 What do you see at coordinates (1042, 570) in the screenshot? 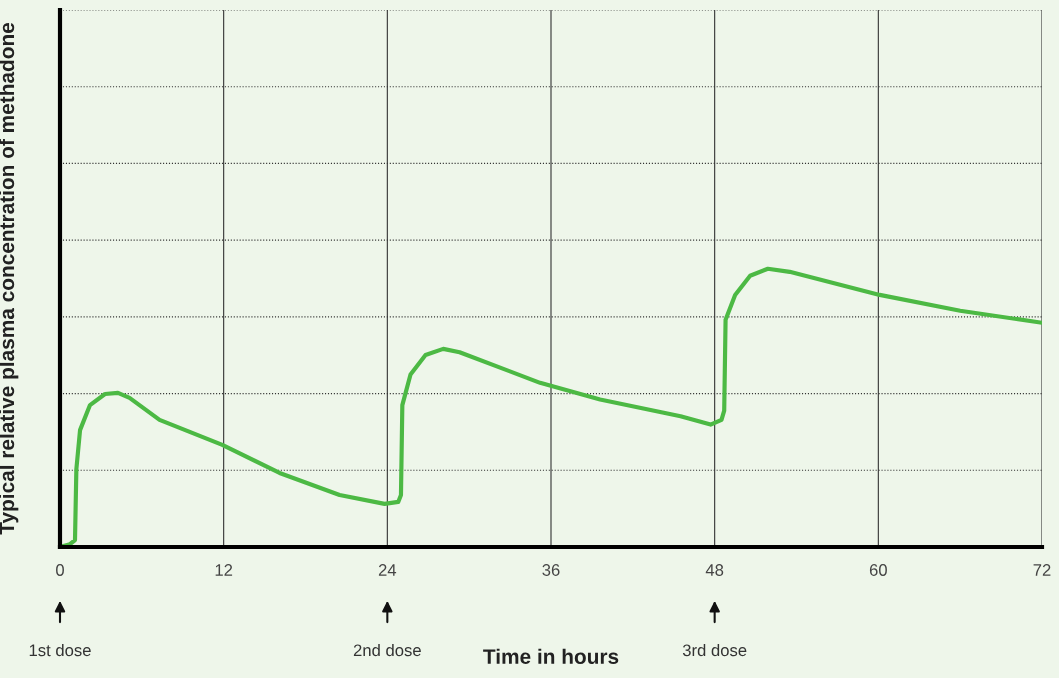
I see `x-tick-label: 72` at bounding box center [1042, 570].